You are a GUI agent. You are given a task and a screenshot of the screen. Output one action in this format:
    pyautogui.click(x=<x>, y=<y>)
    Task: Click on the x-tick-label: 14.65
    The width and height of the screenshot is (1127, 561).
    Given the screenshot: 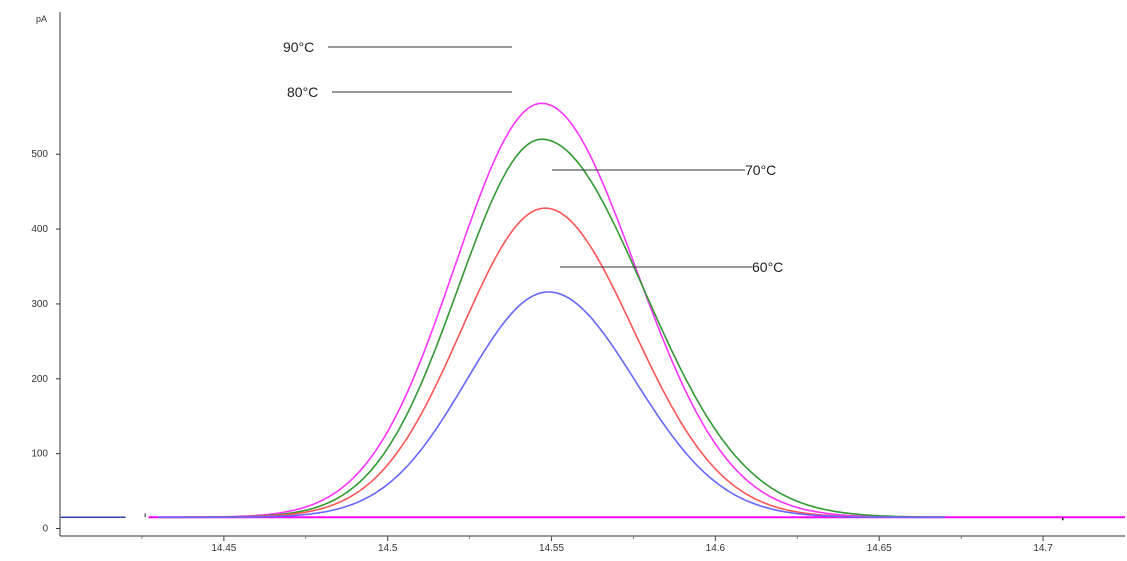 What is the action you would take?
    pyautogui.click(x=879, y=548)
    